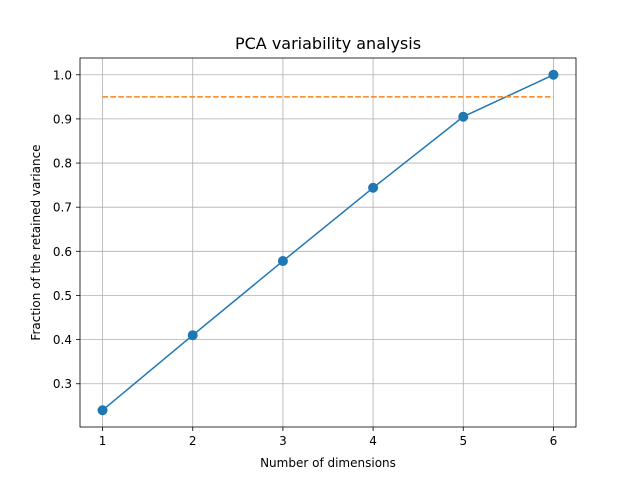 The width and height of the screenshot is (640, 480). What do you see at coordinates (283, 441) in the screenshot?
I see `x-tick-label: 3` at bounding box center [283, 441].